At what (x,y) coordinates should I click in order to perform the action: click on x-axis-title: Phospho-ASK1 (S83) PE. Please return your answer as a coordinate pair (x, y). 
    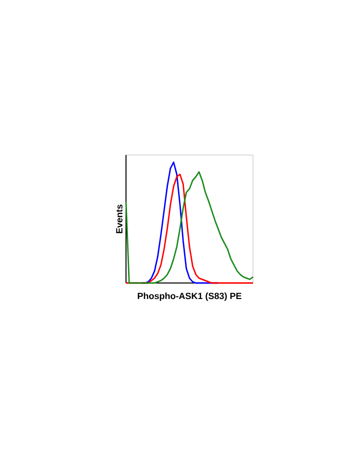
    Looking at the image, I should click on (190, 296).